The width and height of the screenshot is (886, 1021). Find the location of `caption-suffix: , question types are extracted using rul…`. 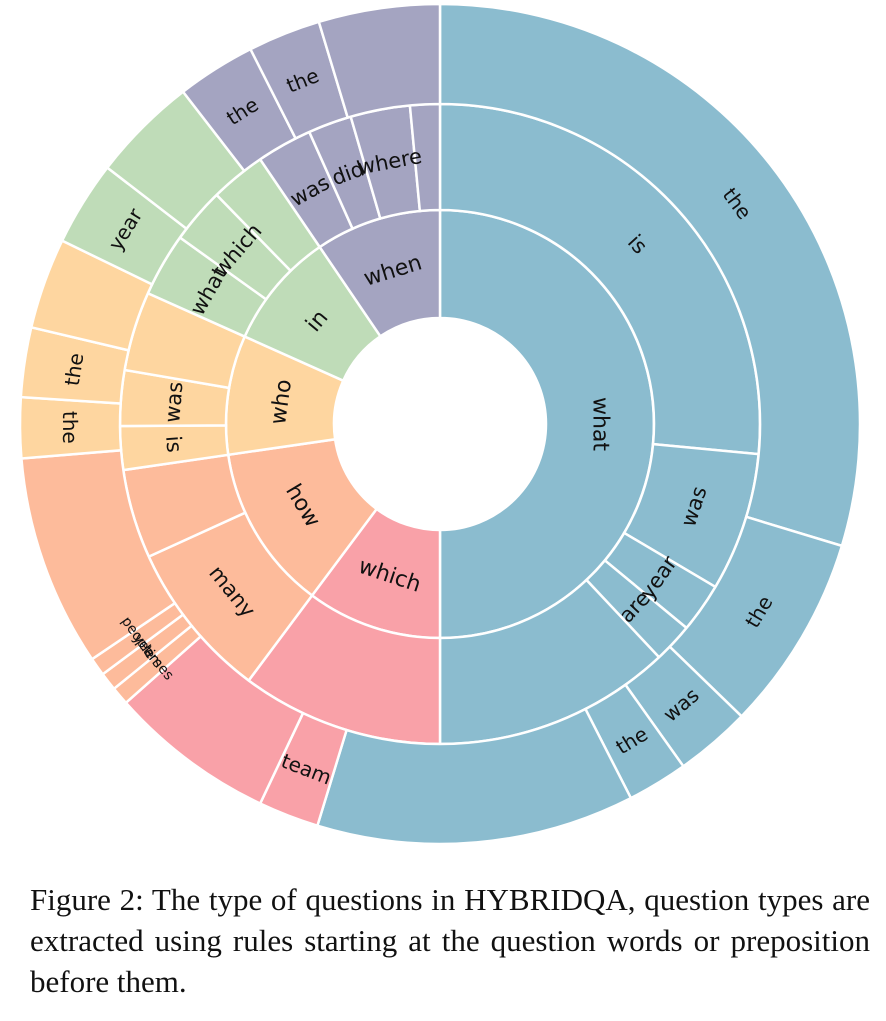

caption-suffix: , question types are extracted using rul… is located at coordinates (450, 940).